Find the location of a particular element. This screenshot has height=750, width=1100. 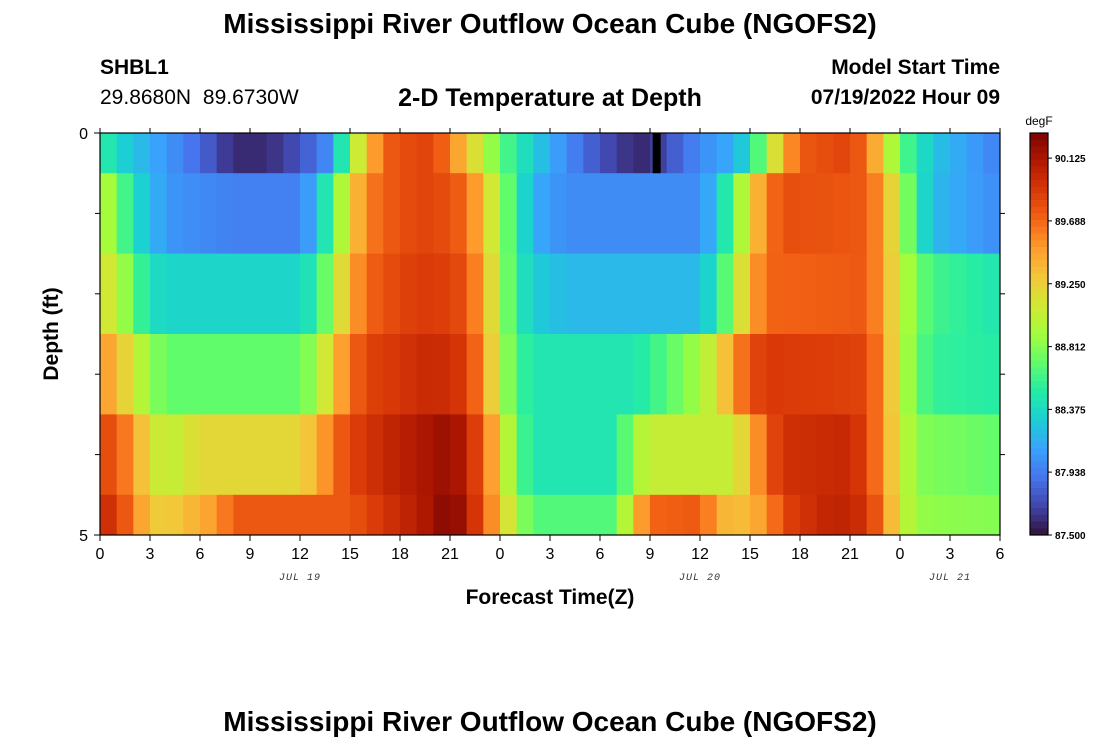

x-tick-label: 12 is located at coordinates (300, 554).